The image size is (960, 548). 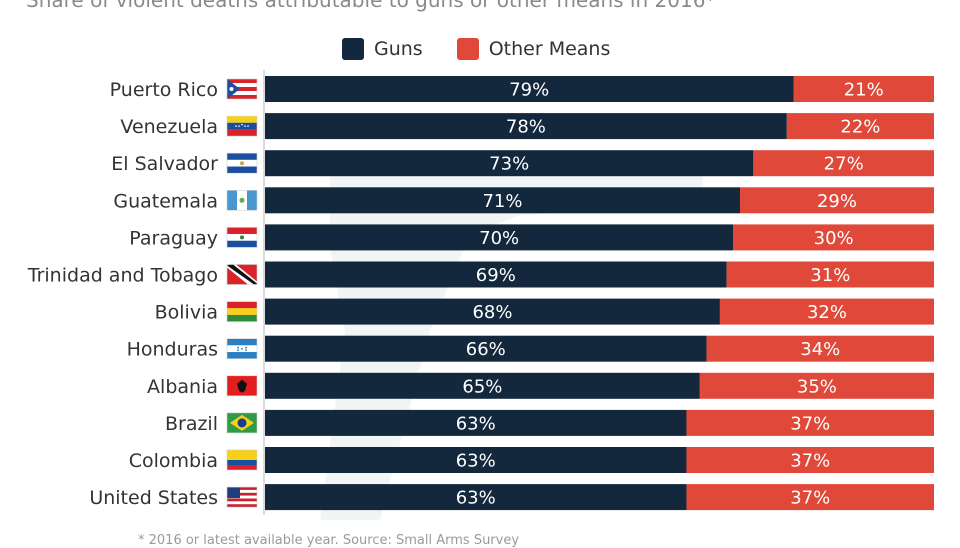 I want to click on honduras-flag-icon, so click(x=242, y=349).